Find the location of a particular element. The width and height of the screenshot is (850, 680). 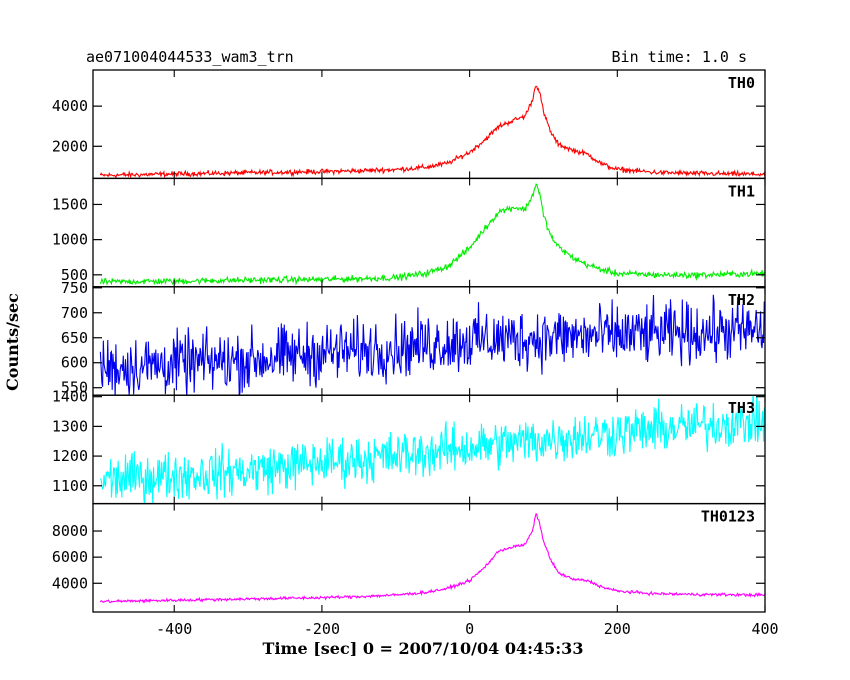

panel-th3: 1100 1200 1300 1400 TH3 is located at coordinates (409, 446).